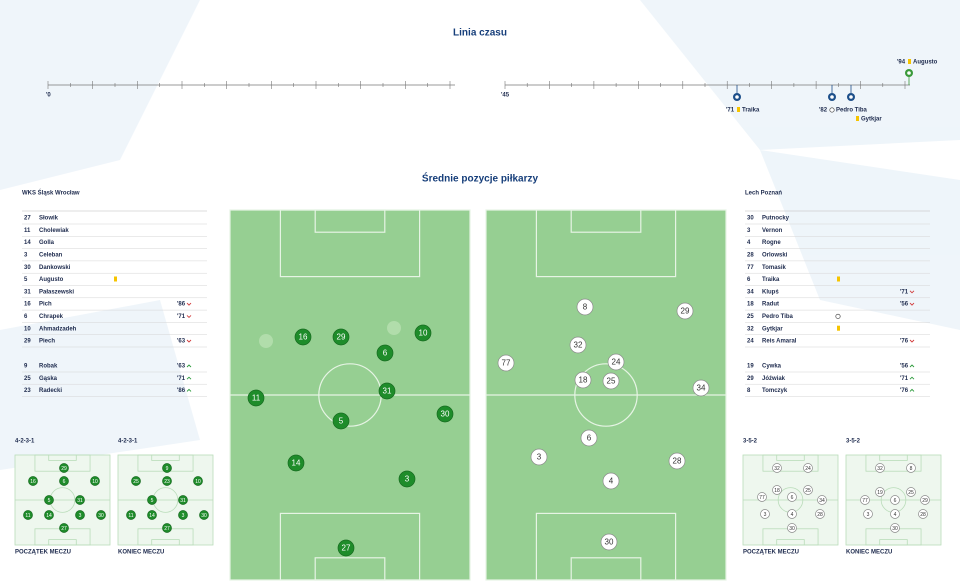  What do you see at coordinates (808, 469) in the screenshot?
I see `player-marker-number: 24` at bounding box center [808, 469].